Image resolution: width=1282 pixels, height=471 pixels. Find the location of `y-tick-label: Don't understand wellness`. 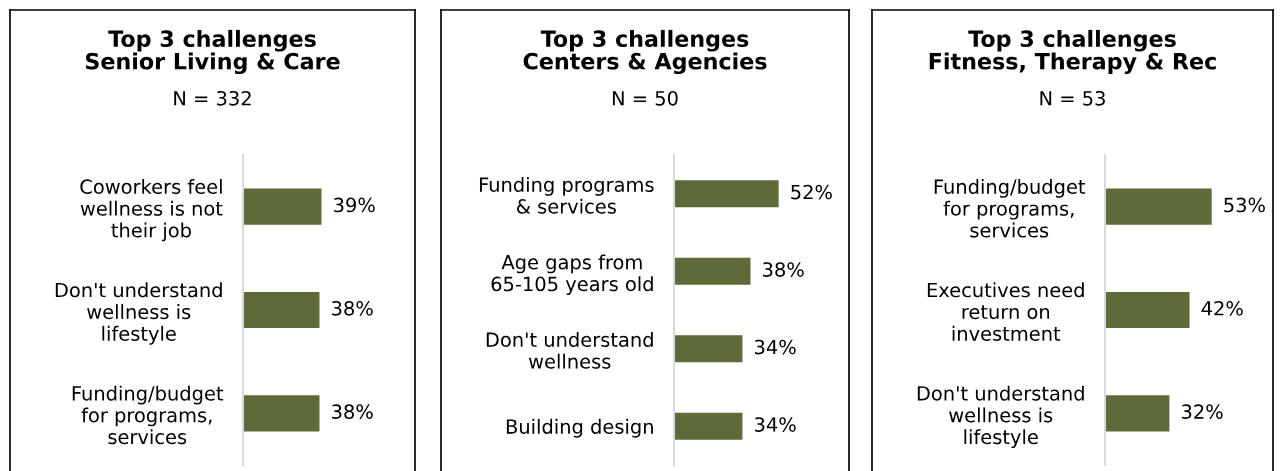

y-tick-label: Don't understand wellness is located at coordinates (569, 350).